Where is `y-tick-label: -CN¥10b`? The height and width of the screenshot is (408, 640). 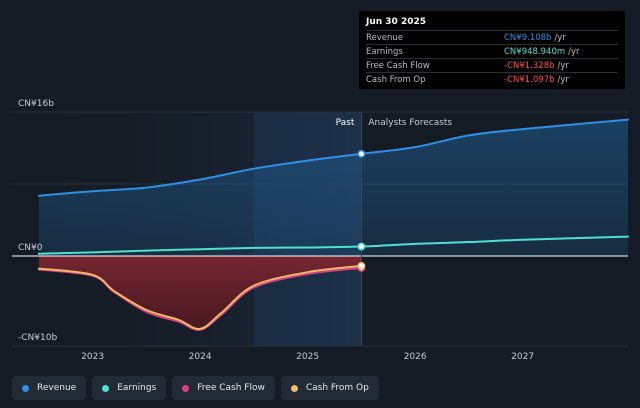
y-tick-label: -CN¥10b is located at coordinates (37, 338).